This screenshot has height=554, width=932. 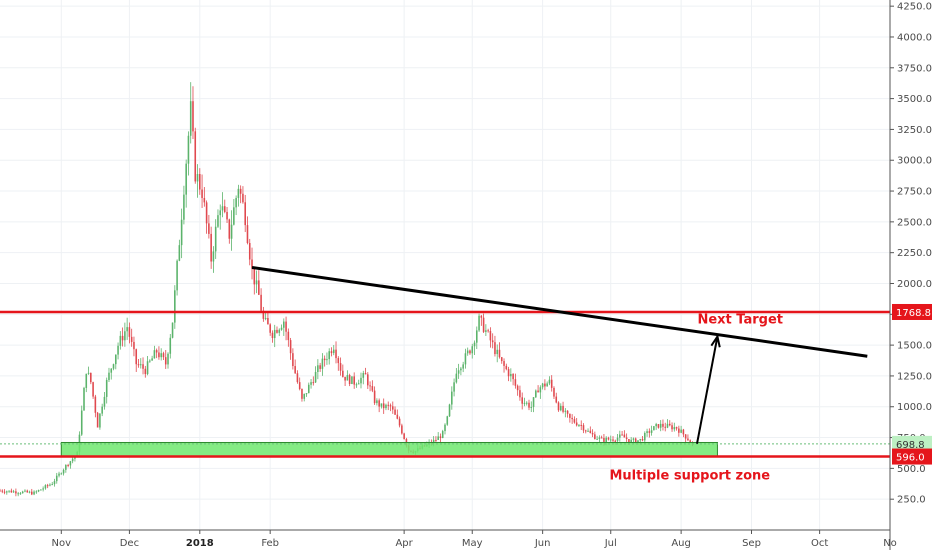 I want to click on support-price-tag-text: 596.0, so click(x=910, y=458).